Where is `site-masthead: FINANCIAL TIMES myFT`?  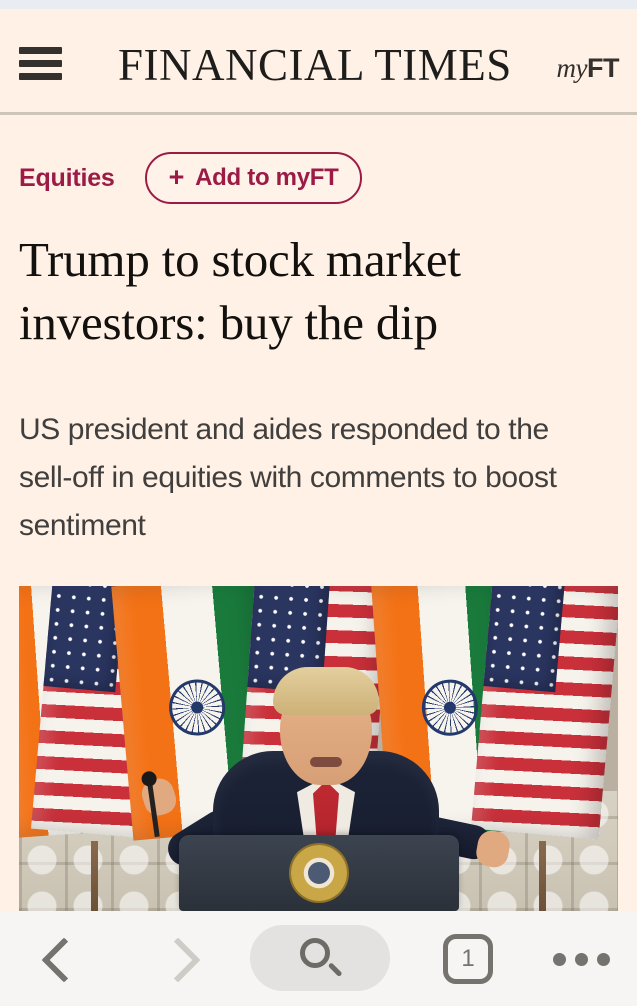 site-masthead: FINANCIAL TIMES myFT is located at coordinates (318, 62).